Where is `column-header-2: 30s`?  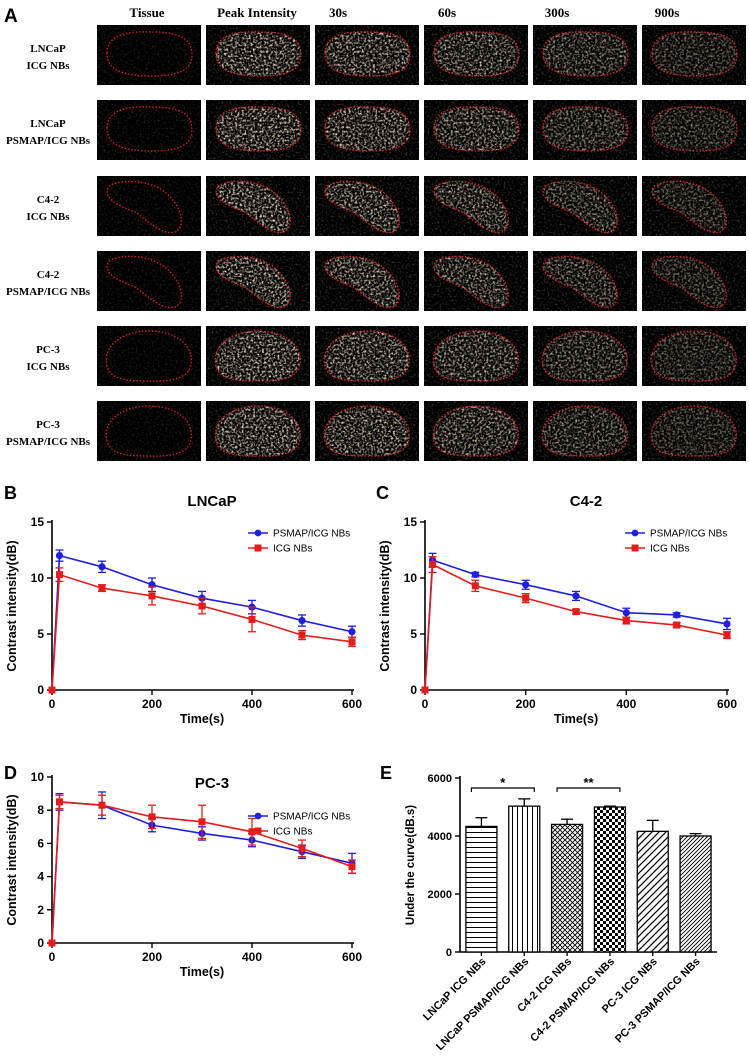 column-header-2: 30s is located at coordinates (338, 12).